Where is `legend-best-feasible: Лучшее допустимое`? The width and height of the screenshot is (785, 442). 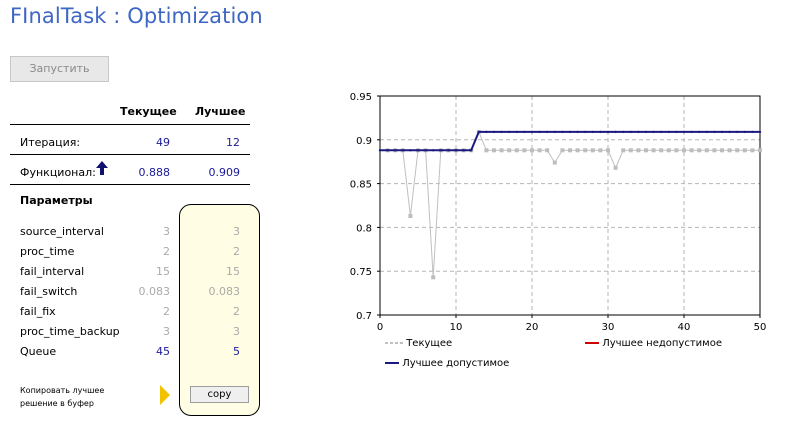 legend-best-feasible: Лучшее допустимое is located at coordinates (447, 363).